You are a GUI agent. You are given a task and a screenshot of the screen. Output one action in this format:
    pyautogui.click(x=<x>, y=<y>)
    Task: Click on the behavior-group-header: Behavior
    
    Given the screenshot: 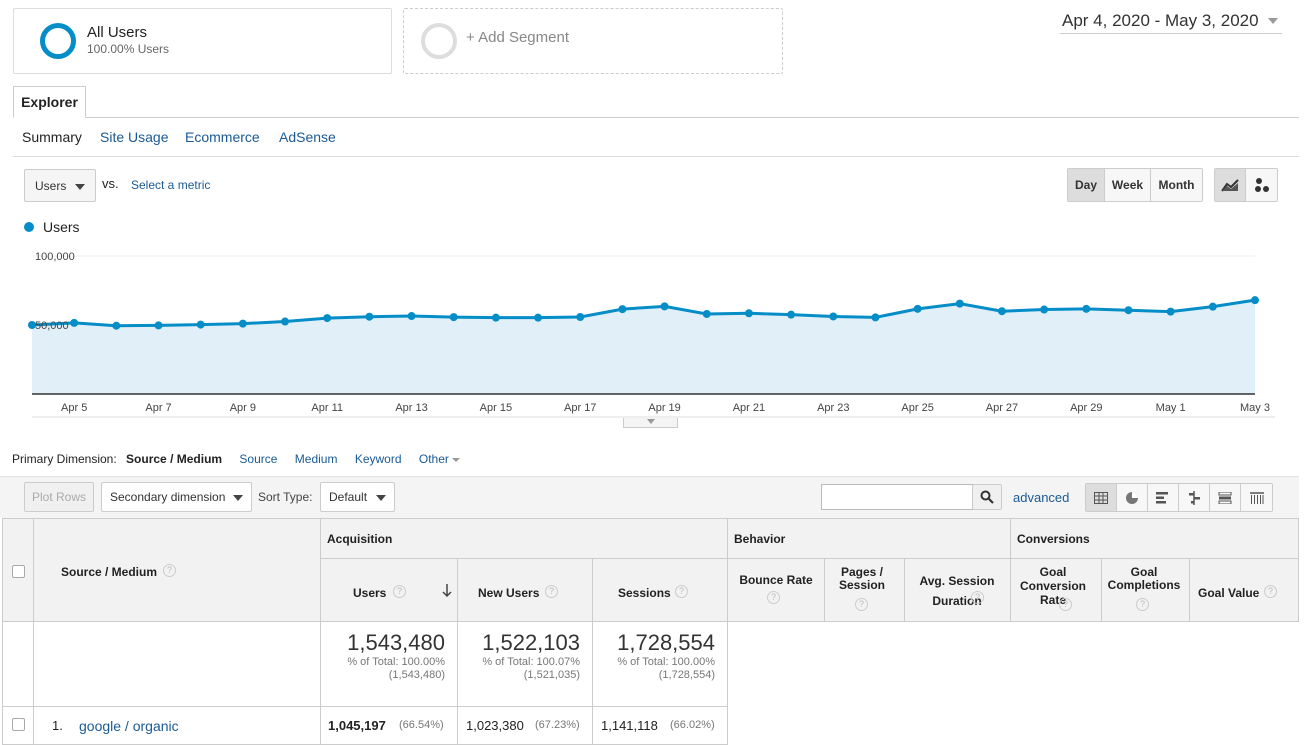 What is the action you would take?
    pyautogui.click(x=869, y=538)
    